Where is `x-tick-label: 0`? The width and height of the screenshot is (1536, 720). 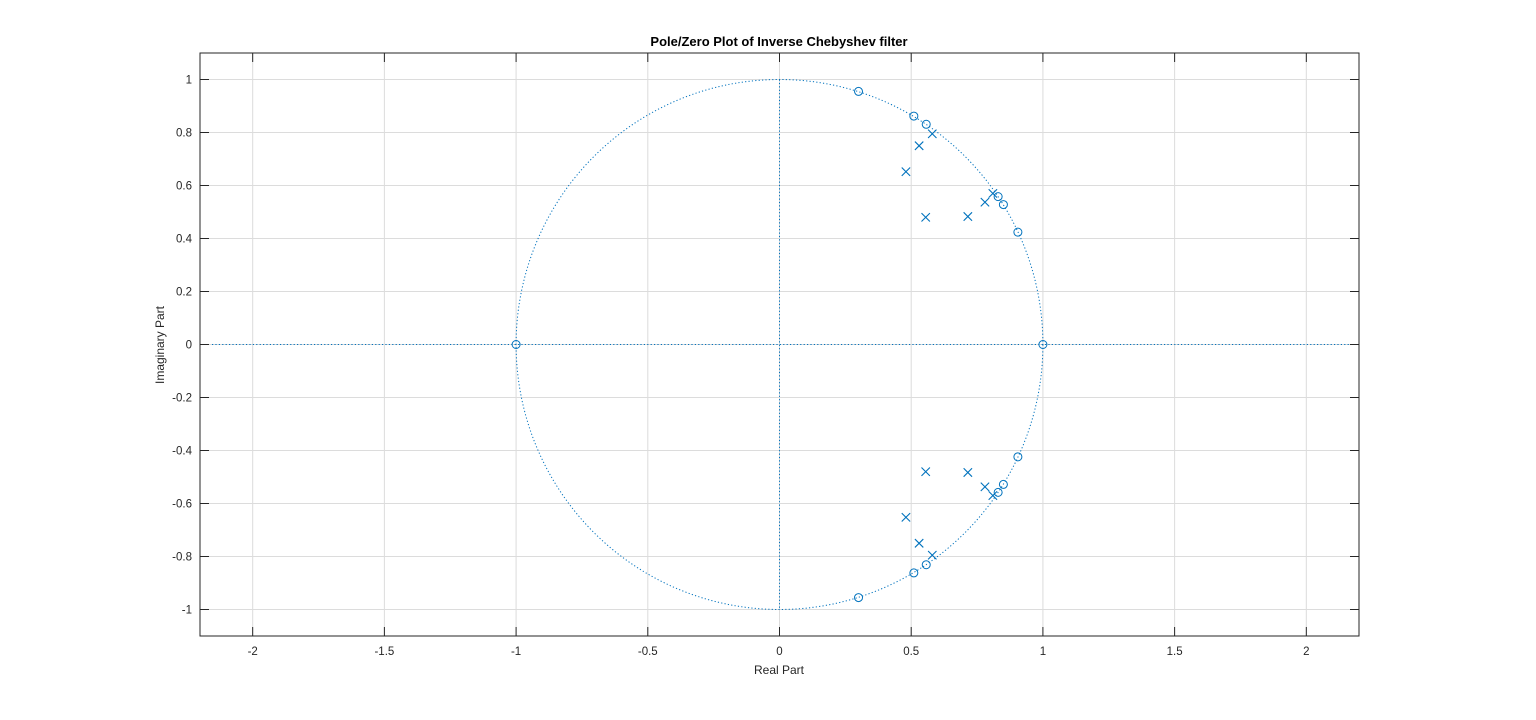
x-tick-label: 0 is located at coordinates (779, 652).